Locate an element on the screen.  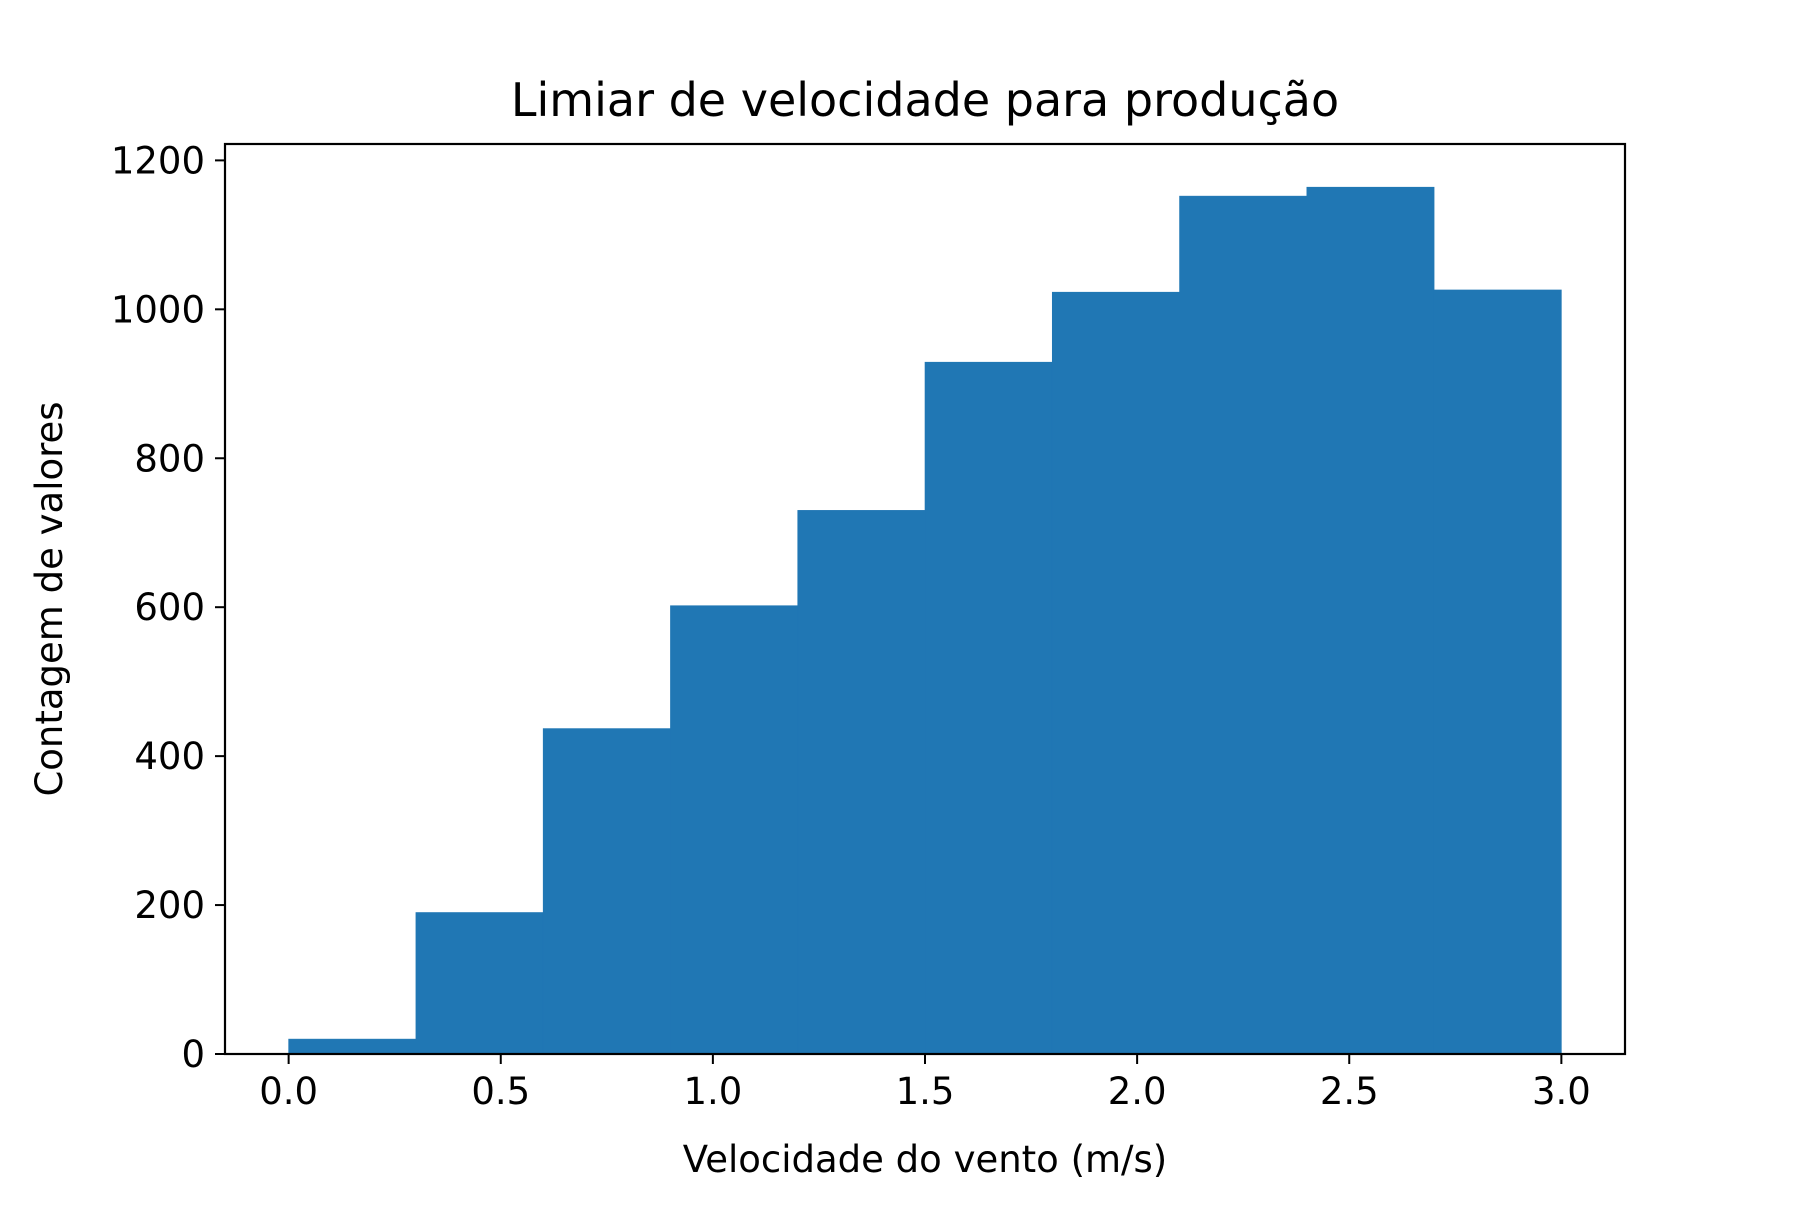
y-tick-label: 600 is located at coordinates (169, 607).